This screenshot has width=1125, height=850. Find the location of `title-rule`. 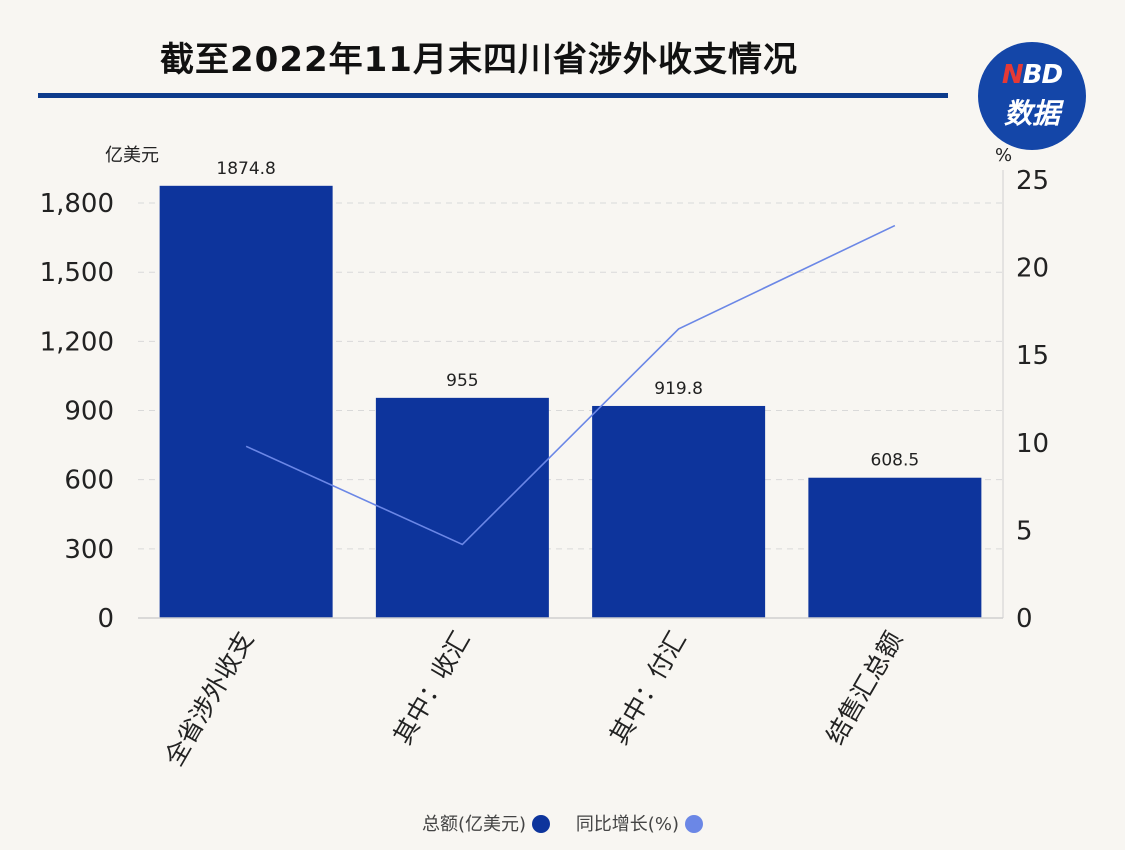

title-rule is located at coordinates (493, 95).